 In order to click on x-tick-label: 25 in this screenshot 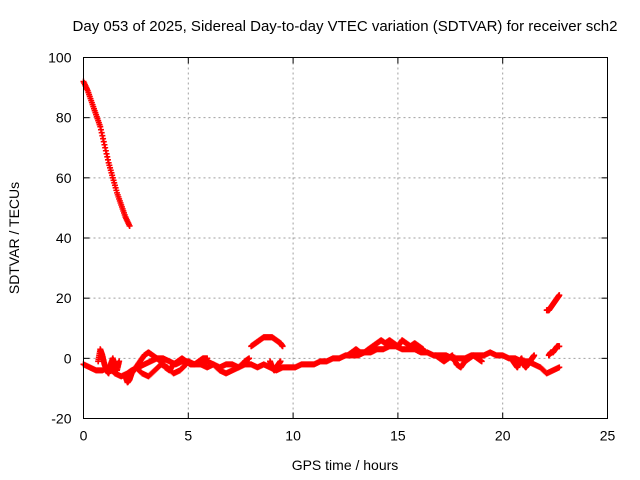, I will do `click(608, 436)`.